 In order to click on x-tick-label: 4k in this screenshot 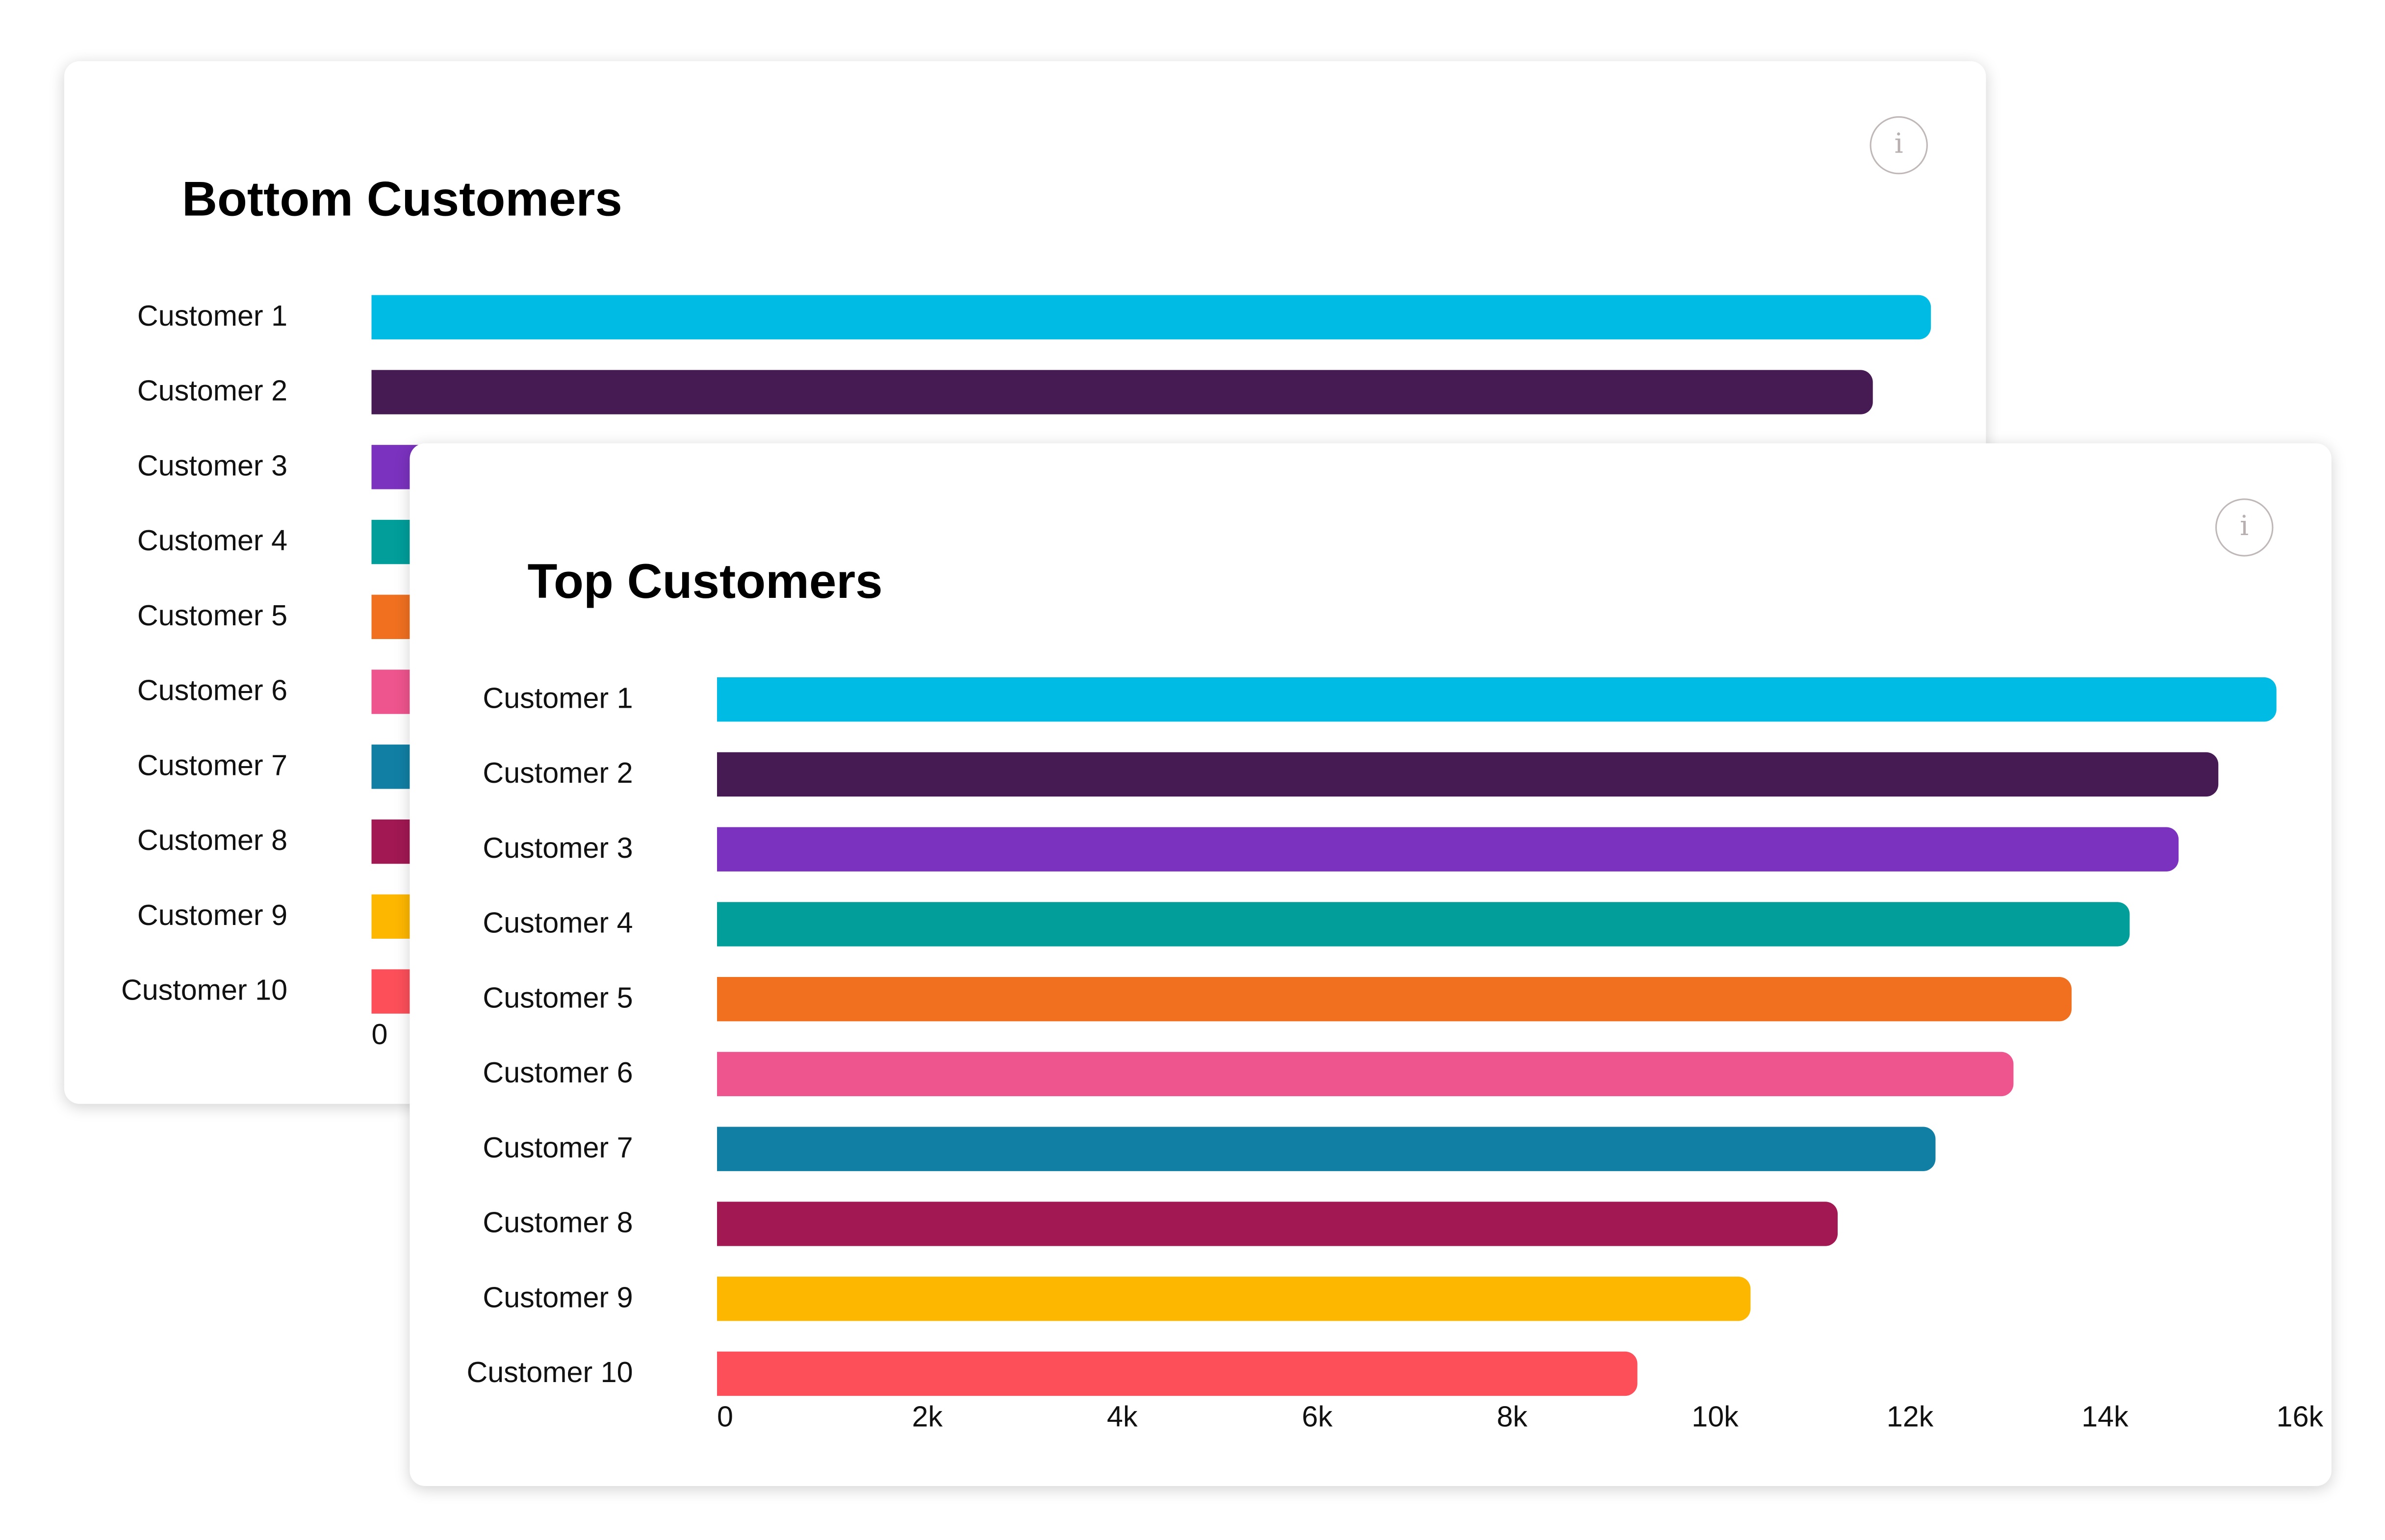, I will do `click(1122, 1418)`.